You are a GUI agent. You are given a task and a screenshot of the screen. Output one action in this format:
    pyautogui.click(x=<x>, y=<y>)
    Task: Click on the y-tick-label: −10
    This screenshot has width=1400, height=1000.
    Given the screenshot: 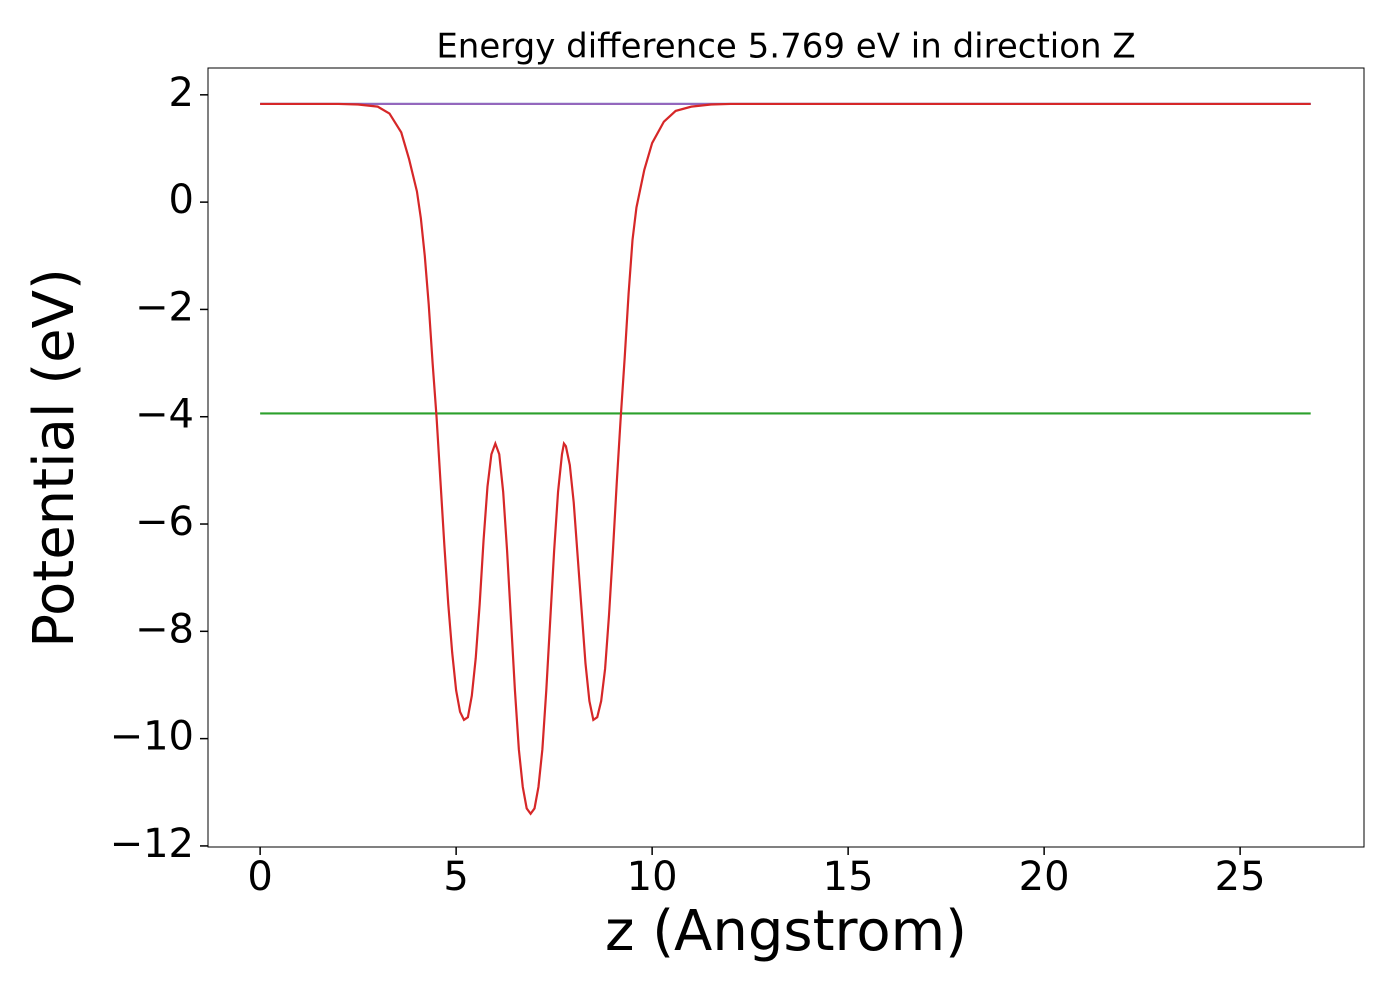 What is the action you would take?
    pyautogui.click(x=152, y=737)
    